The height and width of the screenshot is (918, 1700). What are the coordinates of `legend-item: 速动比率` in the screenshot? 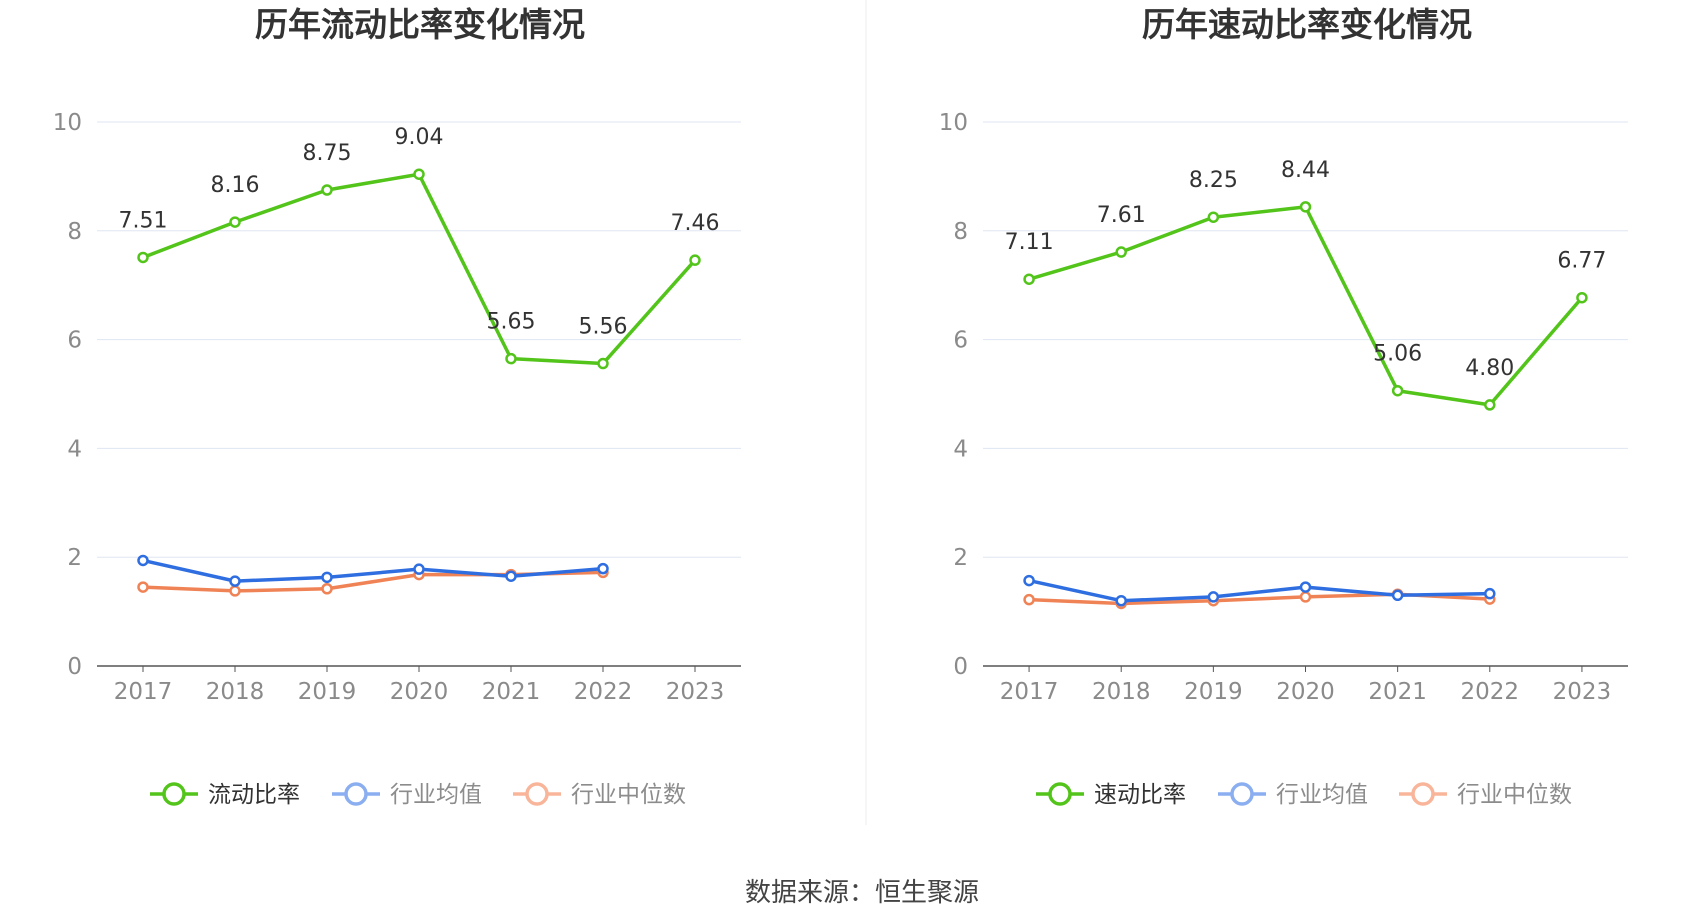 It's located at (1111, 795).